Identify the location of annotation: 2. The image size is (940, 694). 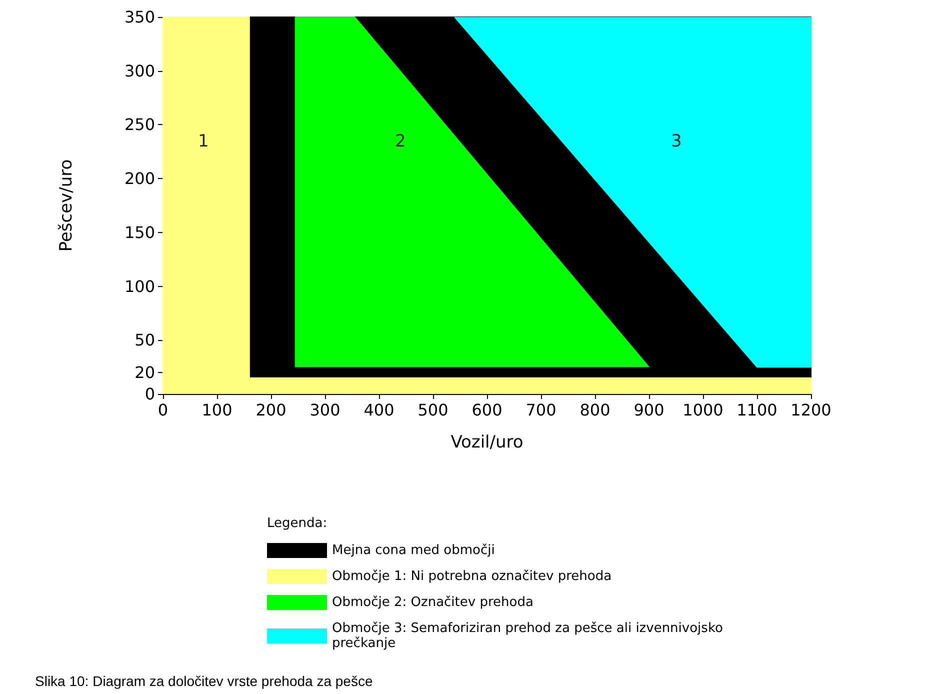
(400, 142).